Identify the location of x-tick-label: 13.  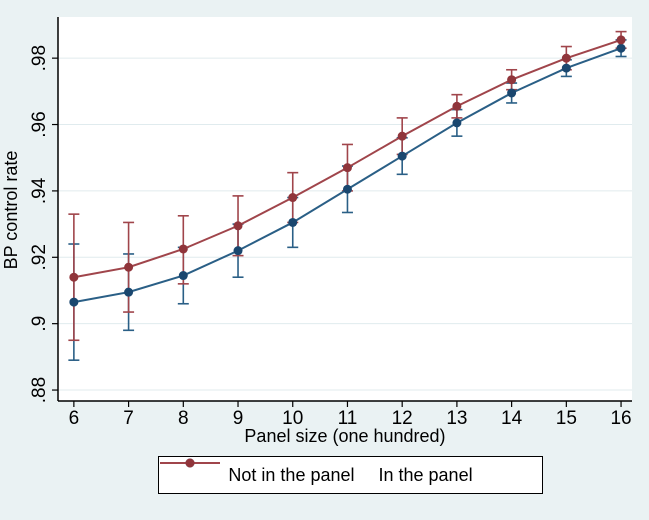
(456, 418).